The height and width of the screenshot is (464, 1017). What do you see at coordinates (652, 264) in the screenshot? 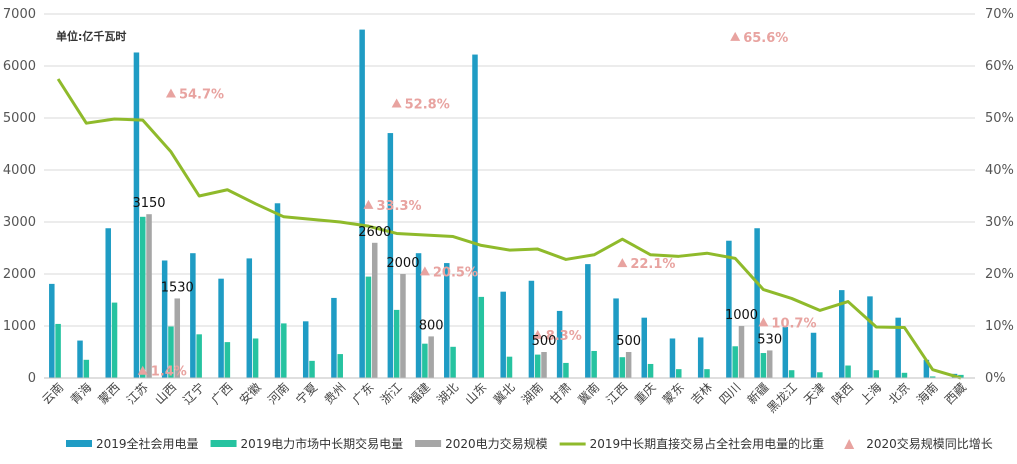
I see `growth-label-江西: 22.1%` at bounding box center [652, 264].